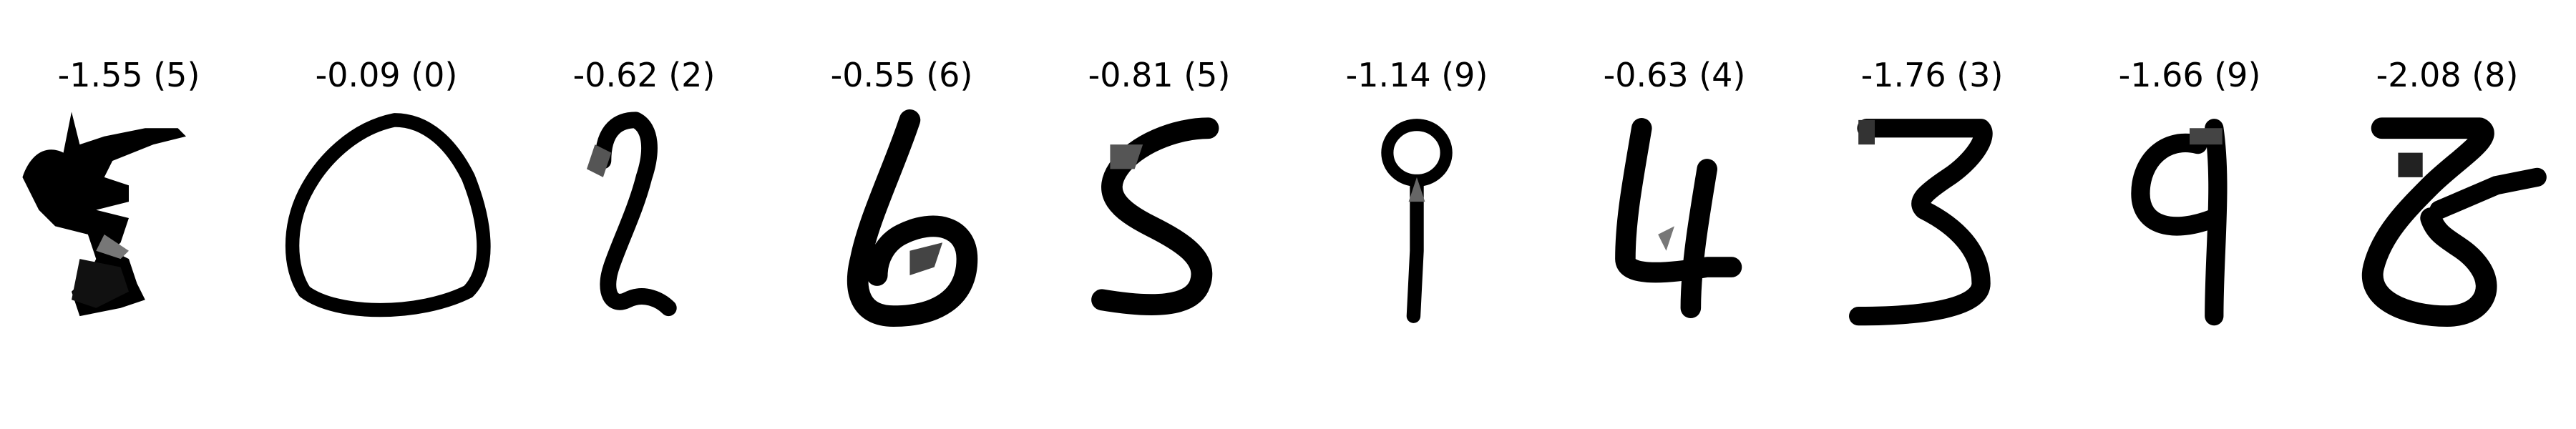 Image resolution: width=2576 pixels, height=429 pixels. I want to click on sample-cell-3: -0.62 (2), so click(644, 193).